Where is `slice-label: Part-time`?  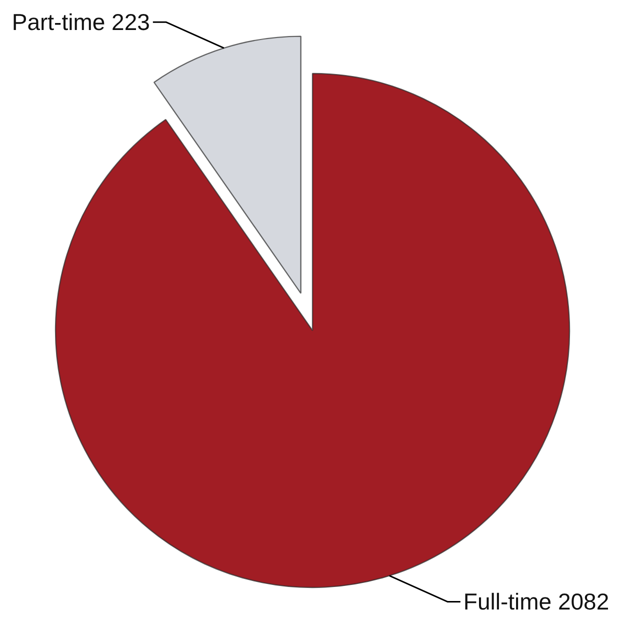
slice-label: Part-time is located at coordinates (59, 22).